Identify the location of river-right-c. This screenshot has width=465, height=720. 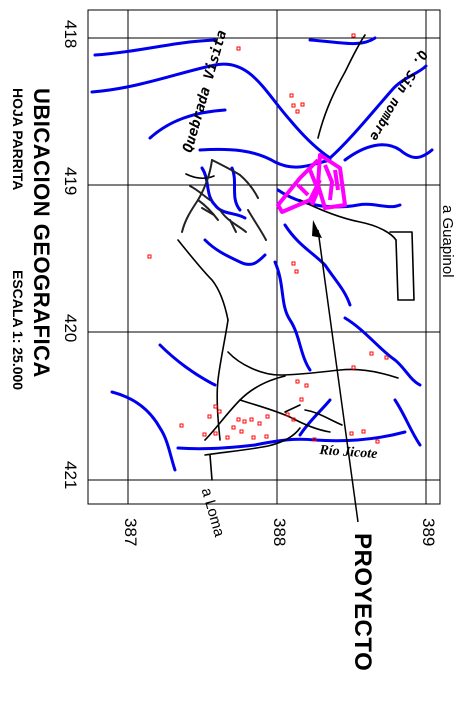
(407, 422).